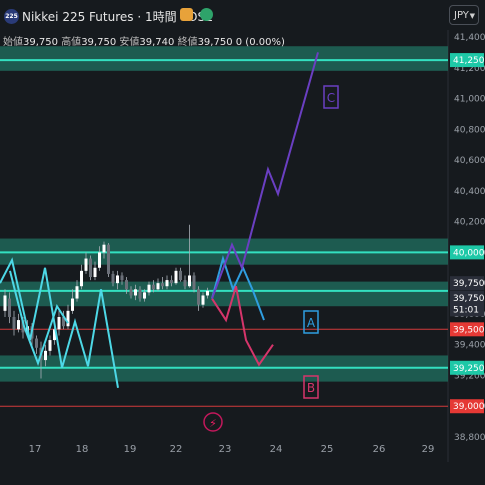 Image resolution: width=485 pixels, height=485 pixels. I want to click on price-badge-5: 39,500, so click(469, 330).